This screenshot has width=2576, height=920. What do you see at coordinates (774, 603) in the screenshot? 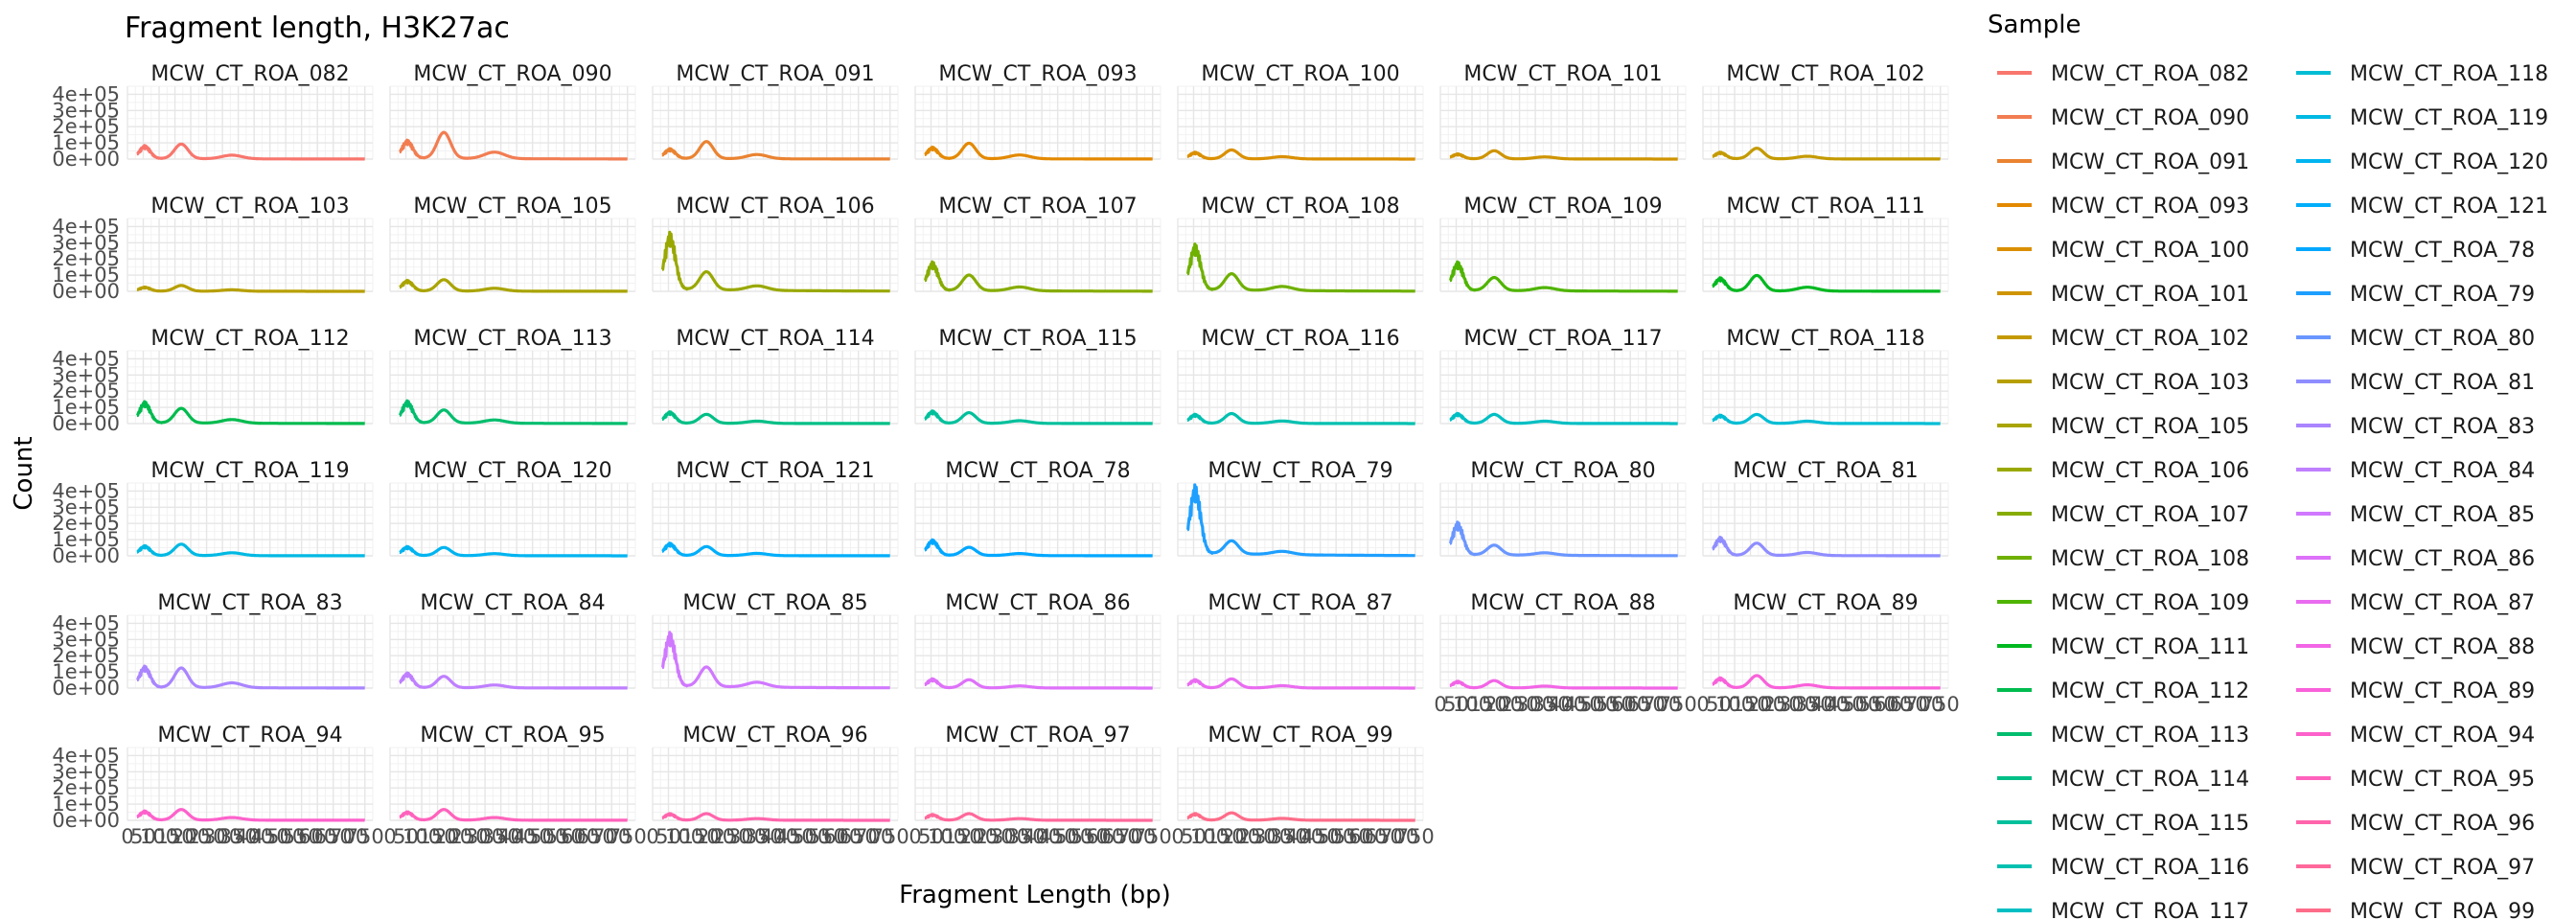
I see `facet-strip-label: MCW_CT_ROA_85` at bounding box center [774, 603].